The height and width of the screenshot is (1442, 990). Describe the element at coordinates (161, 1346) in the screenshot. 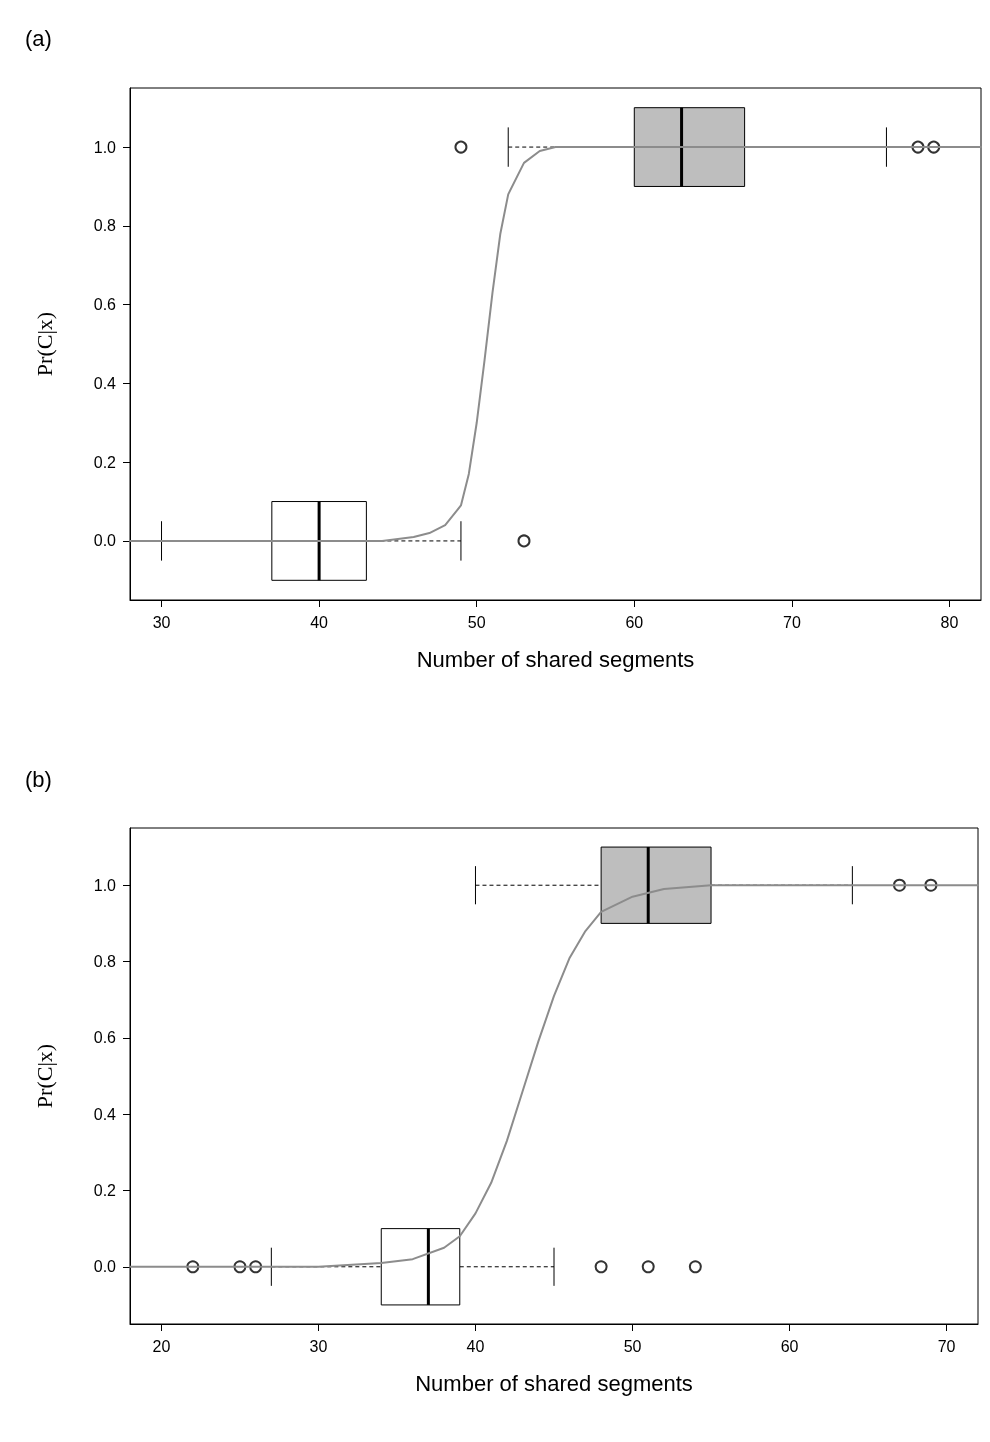

I see `x-tick-label: 20` at that location.